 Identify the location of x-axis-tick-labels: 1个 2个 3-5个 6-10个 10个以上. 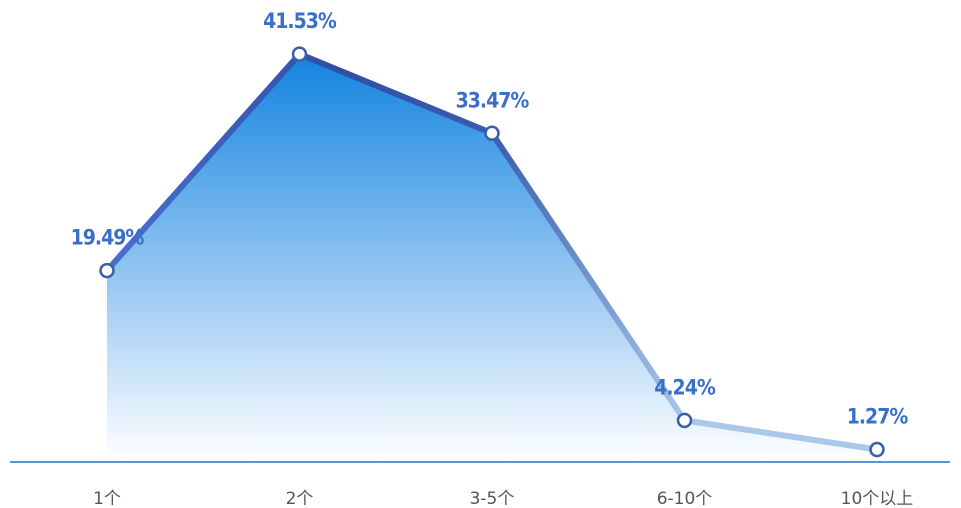
(503, 498).